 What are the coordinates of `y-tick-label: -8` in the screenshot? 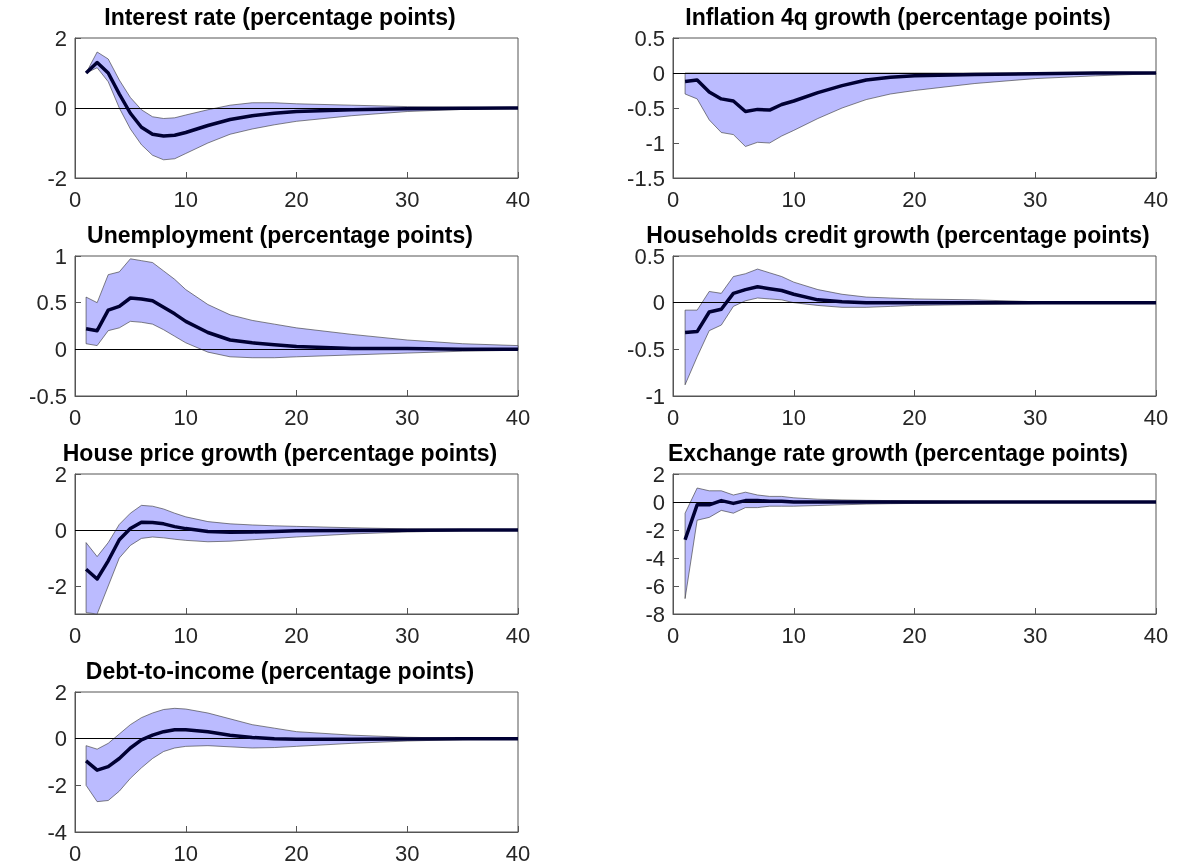 It's located at (655, 614).